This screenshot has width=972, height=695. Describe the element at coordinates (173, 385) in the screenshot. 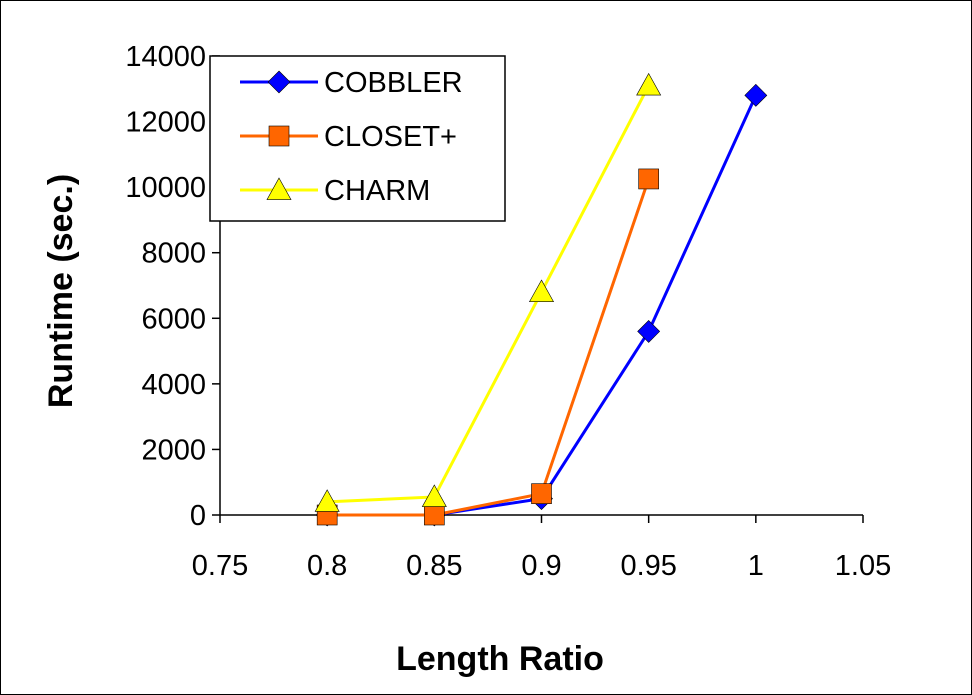

I see `y-tick-label: 4000` at that location.